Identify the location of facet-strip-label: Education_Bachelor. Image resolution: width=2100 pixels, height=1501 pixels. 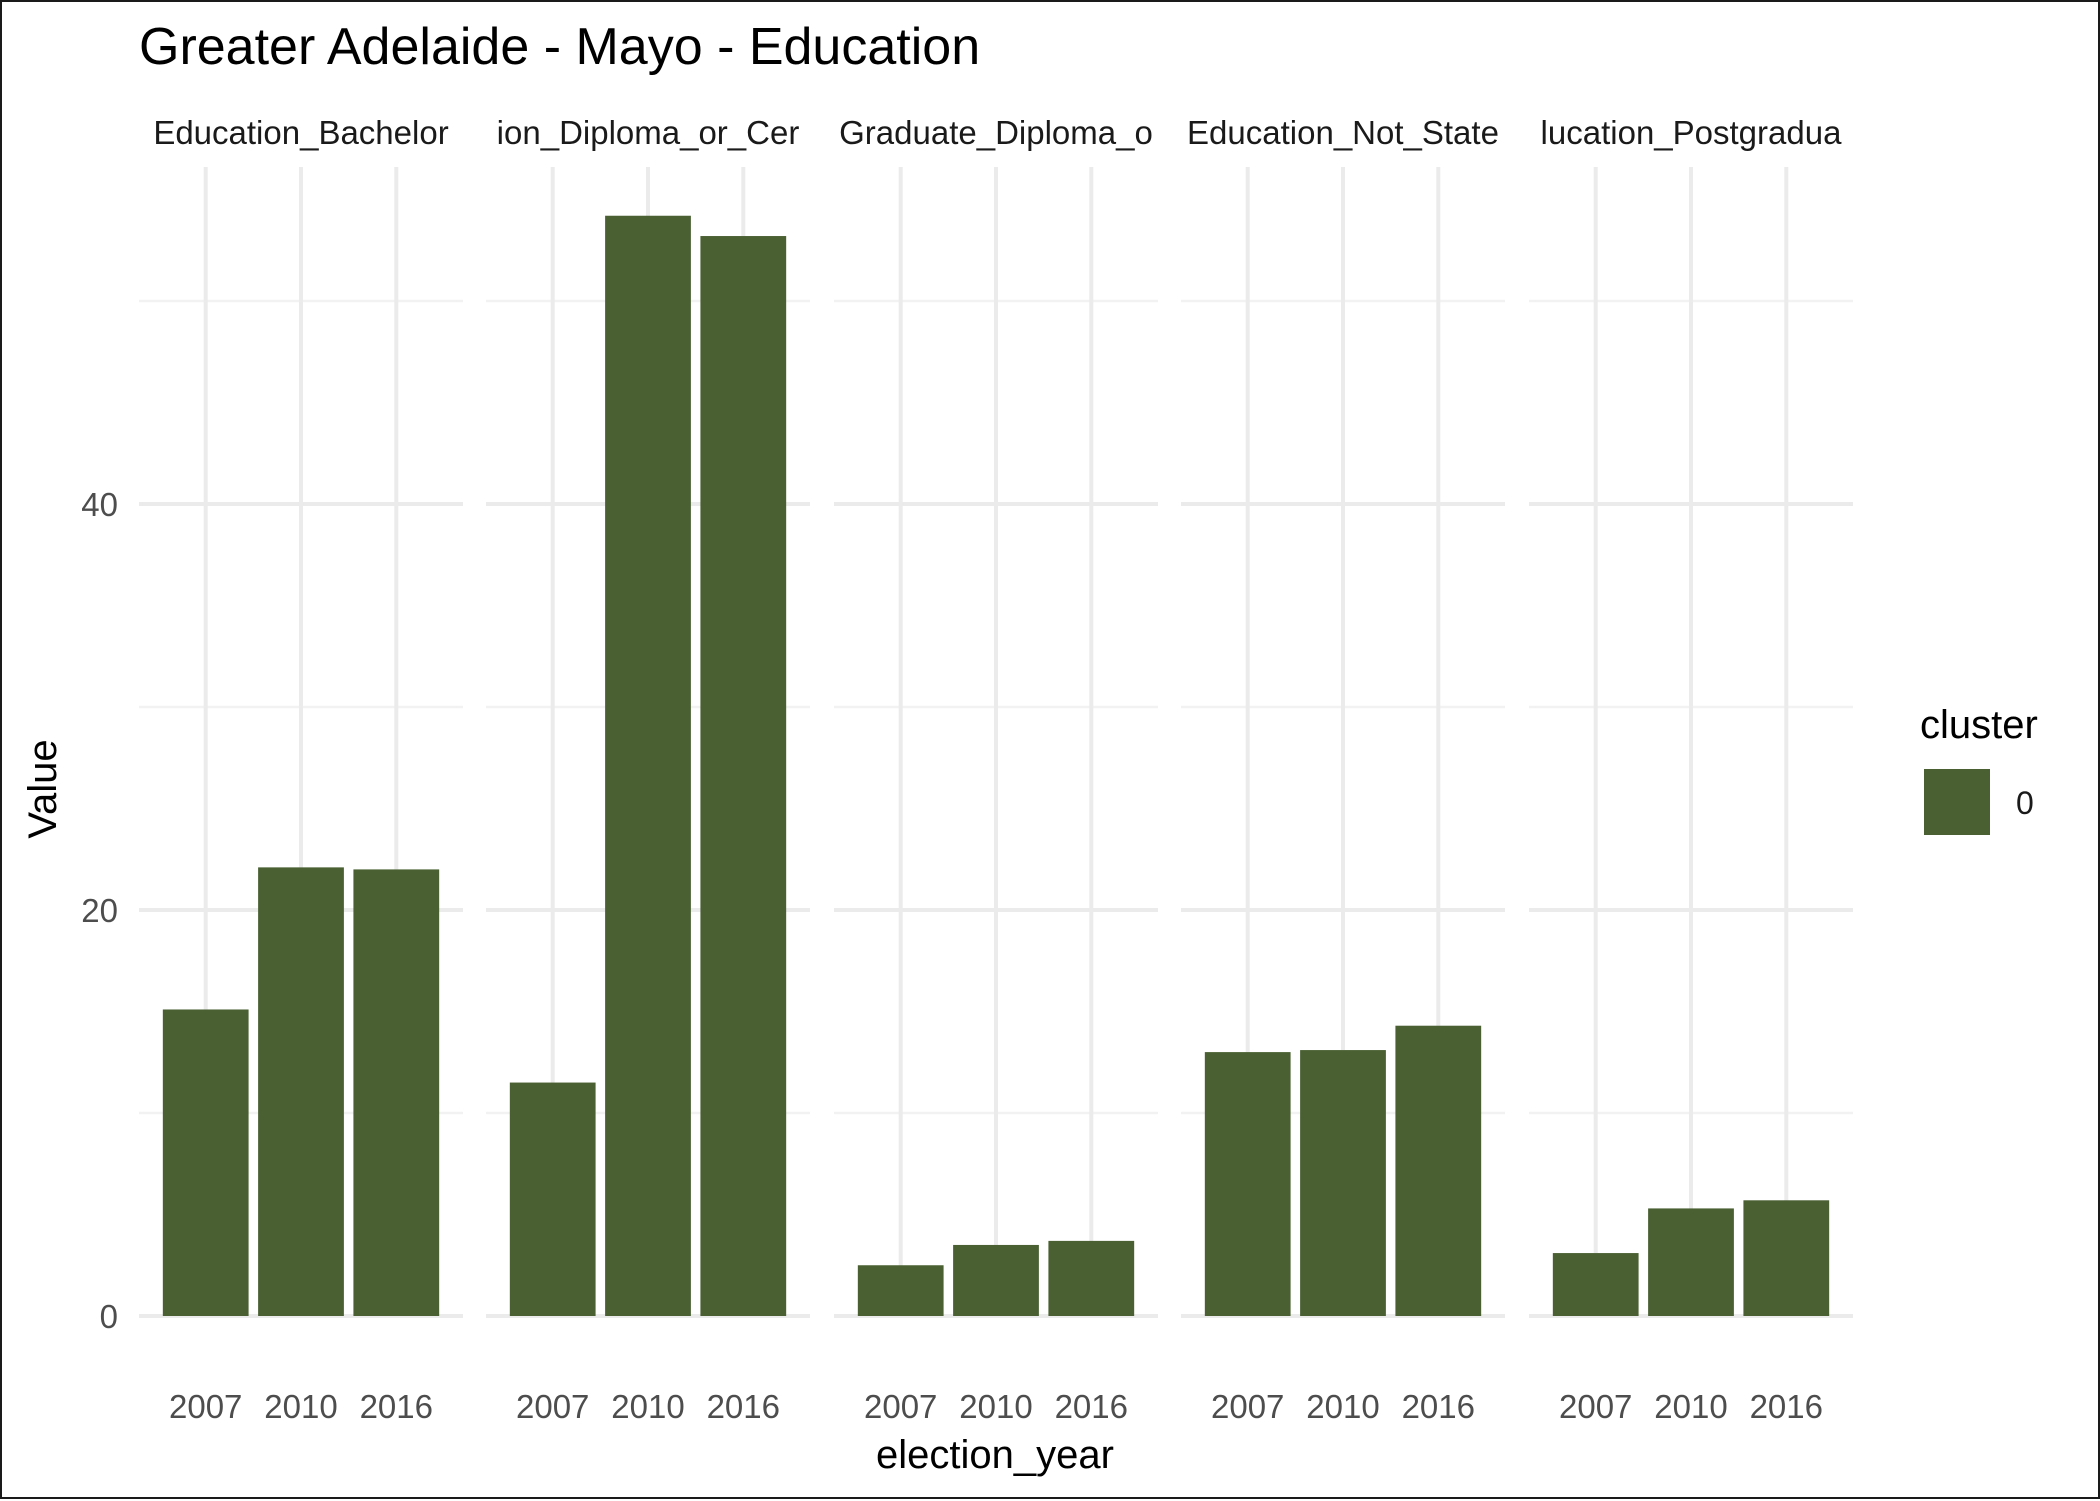
(300, 132).